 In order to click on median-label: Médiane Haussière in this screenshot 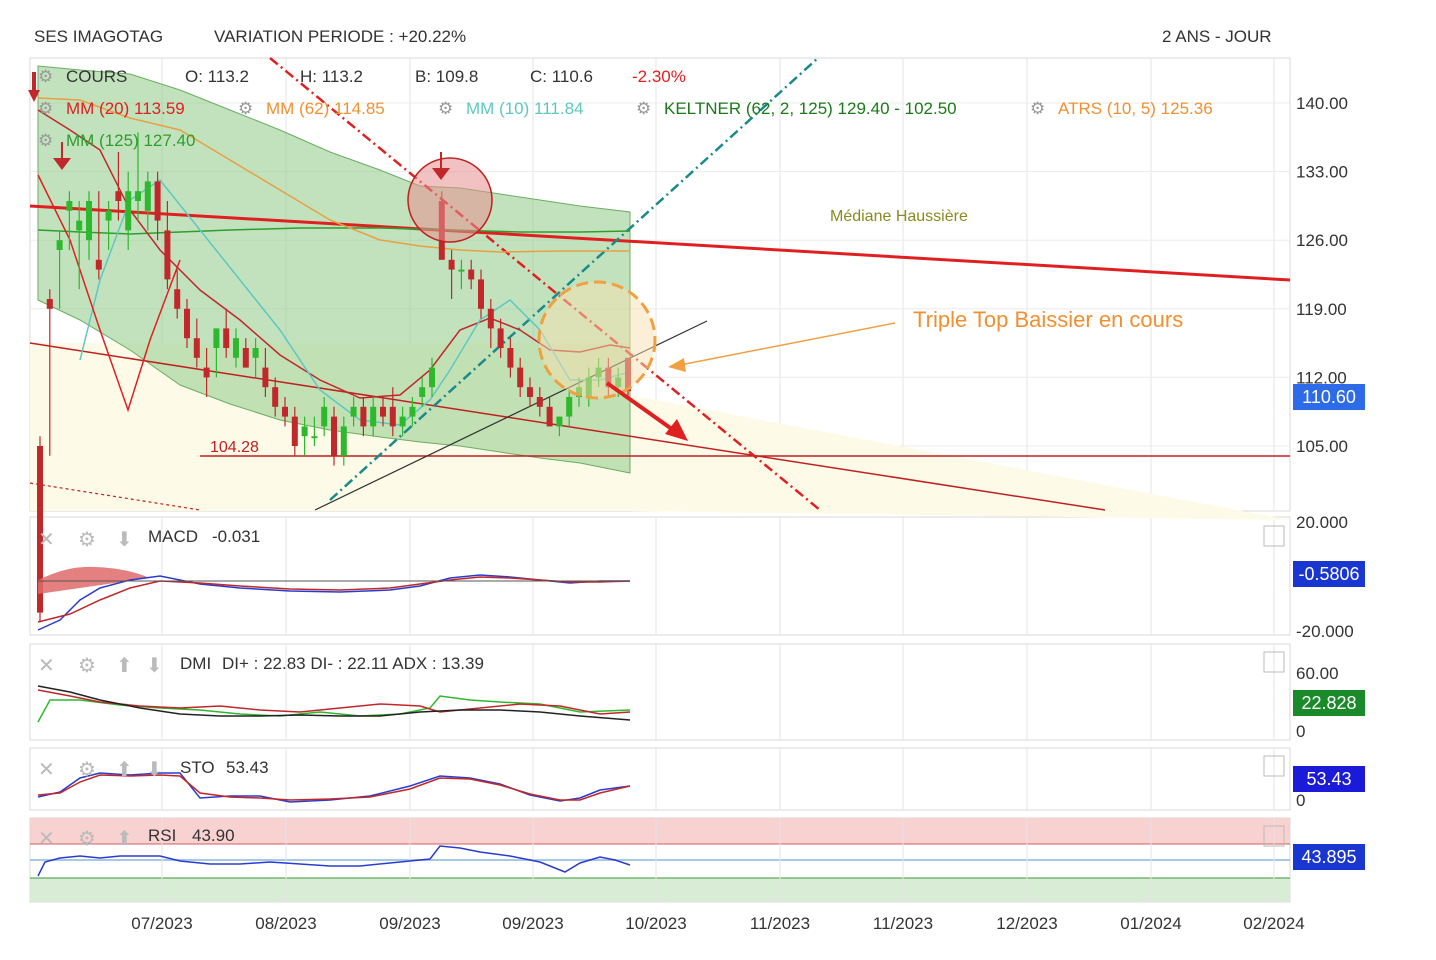, I will do `click(899, 216)`.